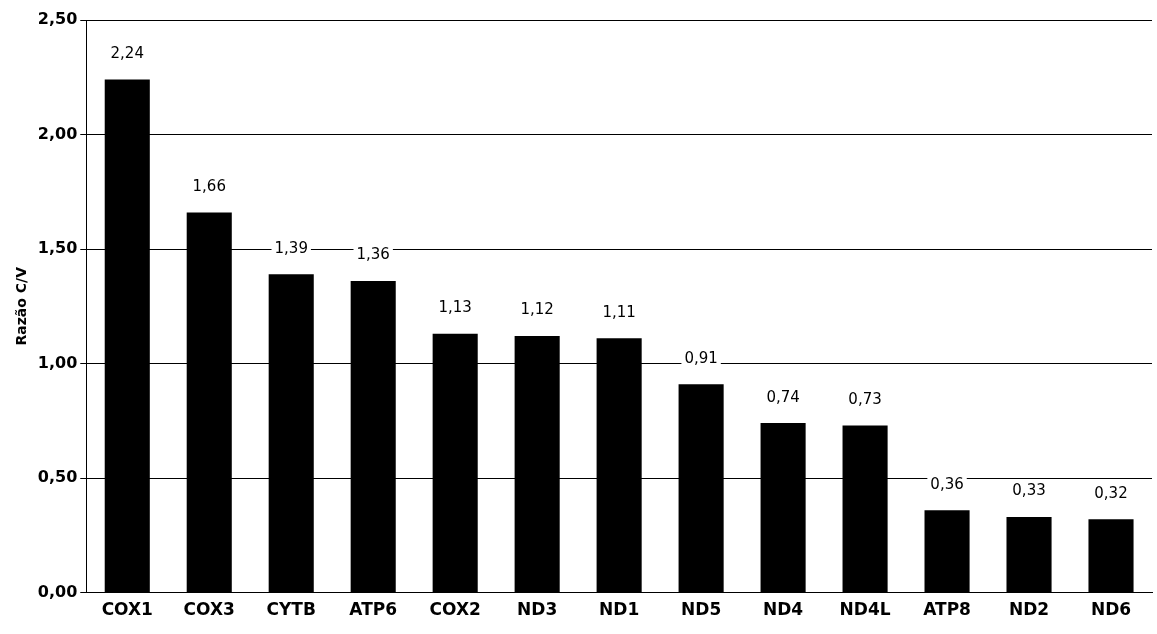 The image size is (1157, 634). What do you see at coordinates (1029, 490) in the screenshot?
I see `data-label: 0,33` at bounding box center [1029, 490].